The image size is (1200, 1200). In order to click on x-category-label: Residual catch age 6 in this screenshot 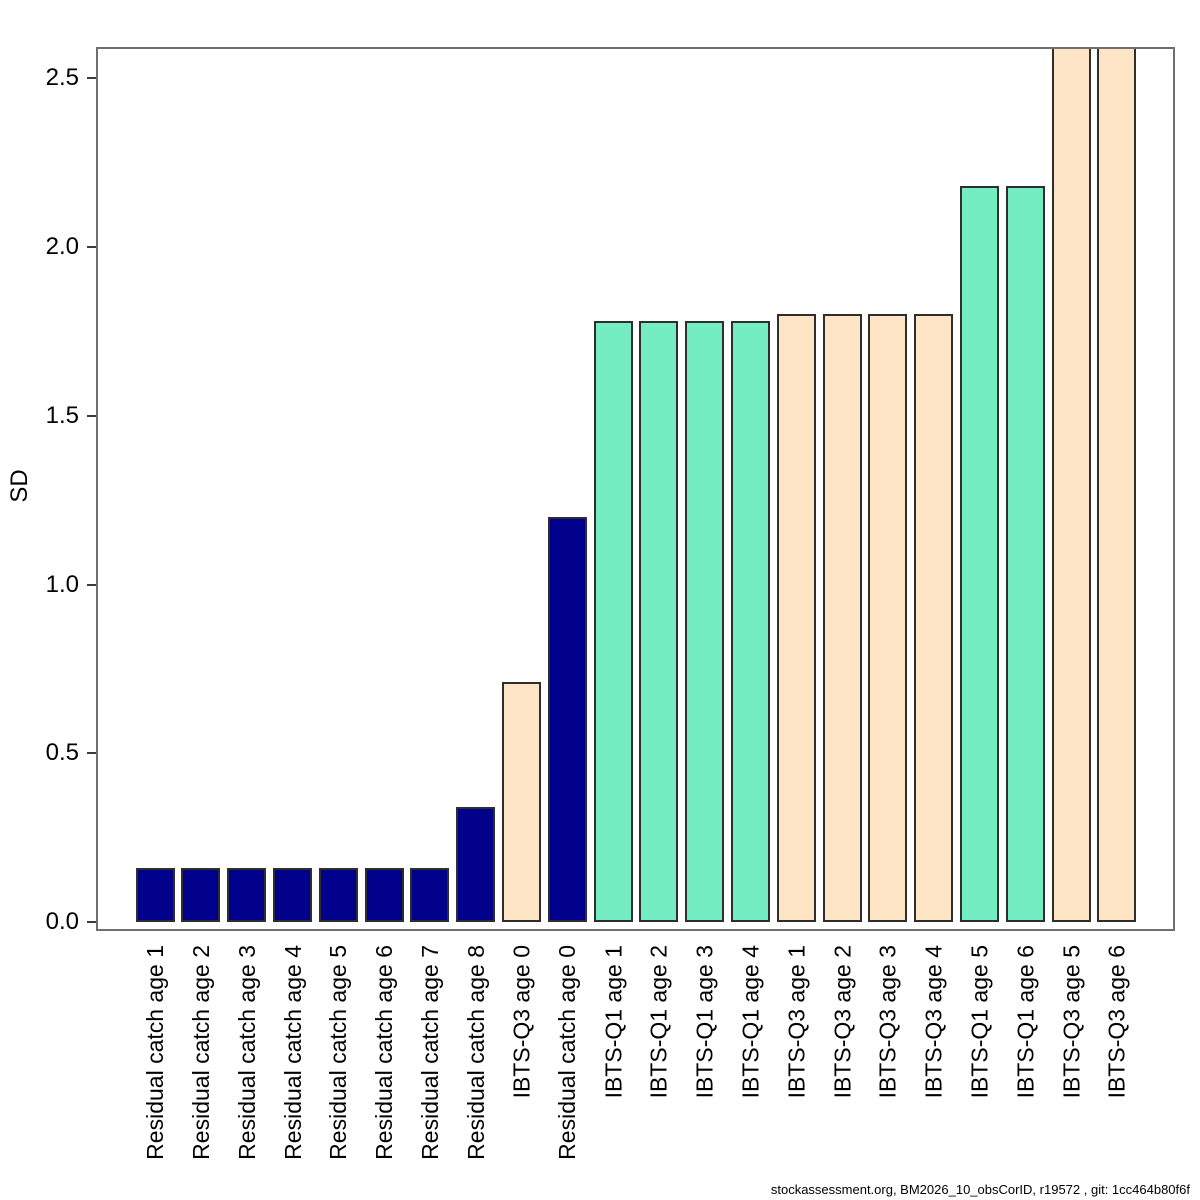, I will do `click(384, 1052)`.